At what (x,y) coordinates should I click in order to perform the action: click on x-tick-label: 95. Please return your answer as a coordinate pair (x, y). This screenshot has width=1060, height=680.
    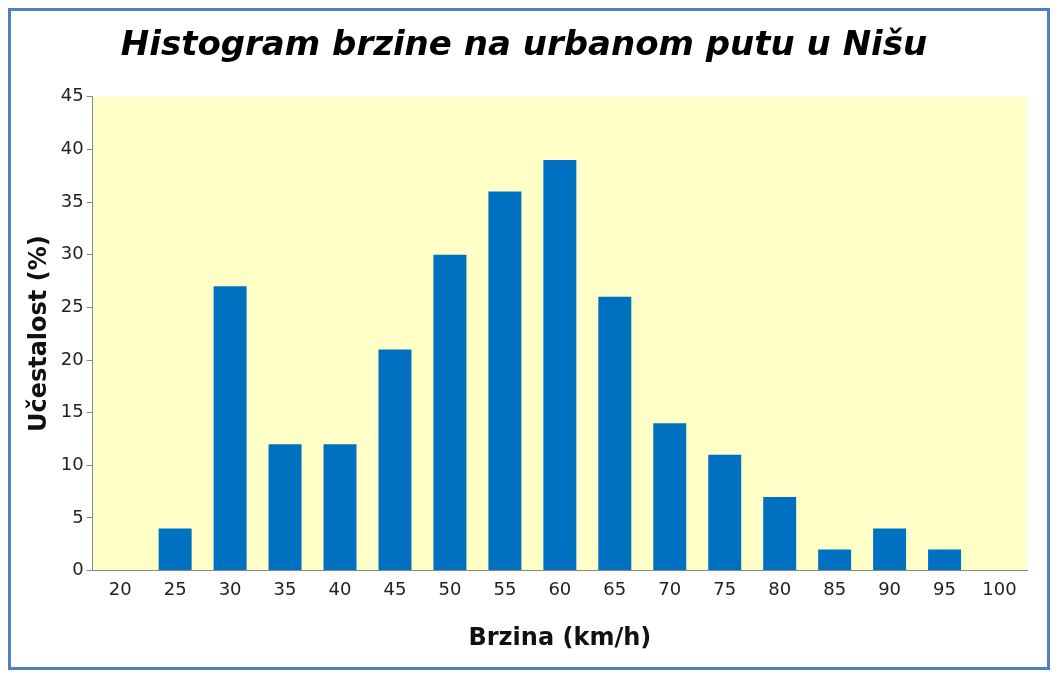
    Looking at the image, I should click on (945, 589).